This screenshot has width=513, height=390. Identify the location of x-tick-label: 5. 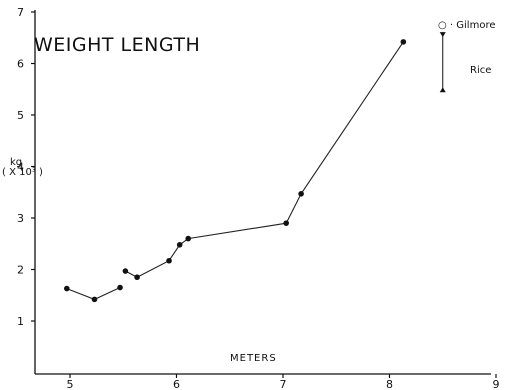
(70, 384).